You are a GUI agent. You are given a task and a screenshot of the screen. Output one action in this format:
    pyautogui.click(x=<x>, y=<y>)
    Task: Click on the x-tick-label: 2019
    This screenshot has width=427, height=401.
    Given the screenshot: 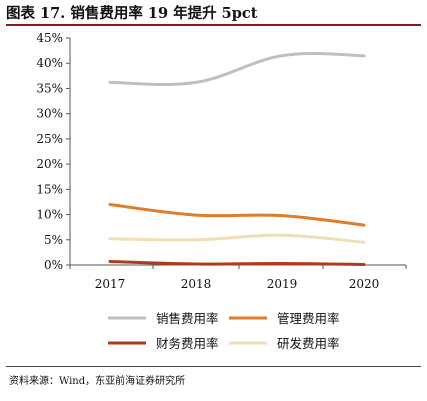 What is the action you would take?
    pyautogui.click(x=282, y=284)
    